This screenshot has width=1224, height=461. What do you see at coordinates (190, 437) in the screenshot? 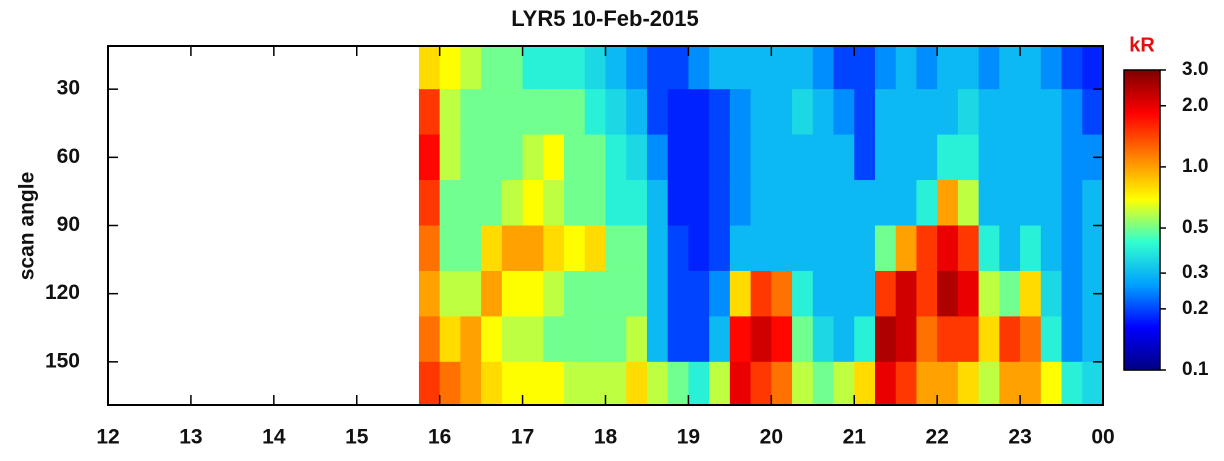
I see `x-tick-label: 13` at bounding box center [190, 437].